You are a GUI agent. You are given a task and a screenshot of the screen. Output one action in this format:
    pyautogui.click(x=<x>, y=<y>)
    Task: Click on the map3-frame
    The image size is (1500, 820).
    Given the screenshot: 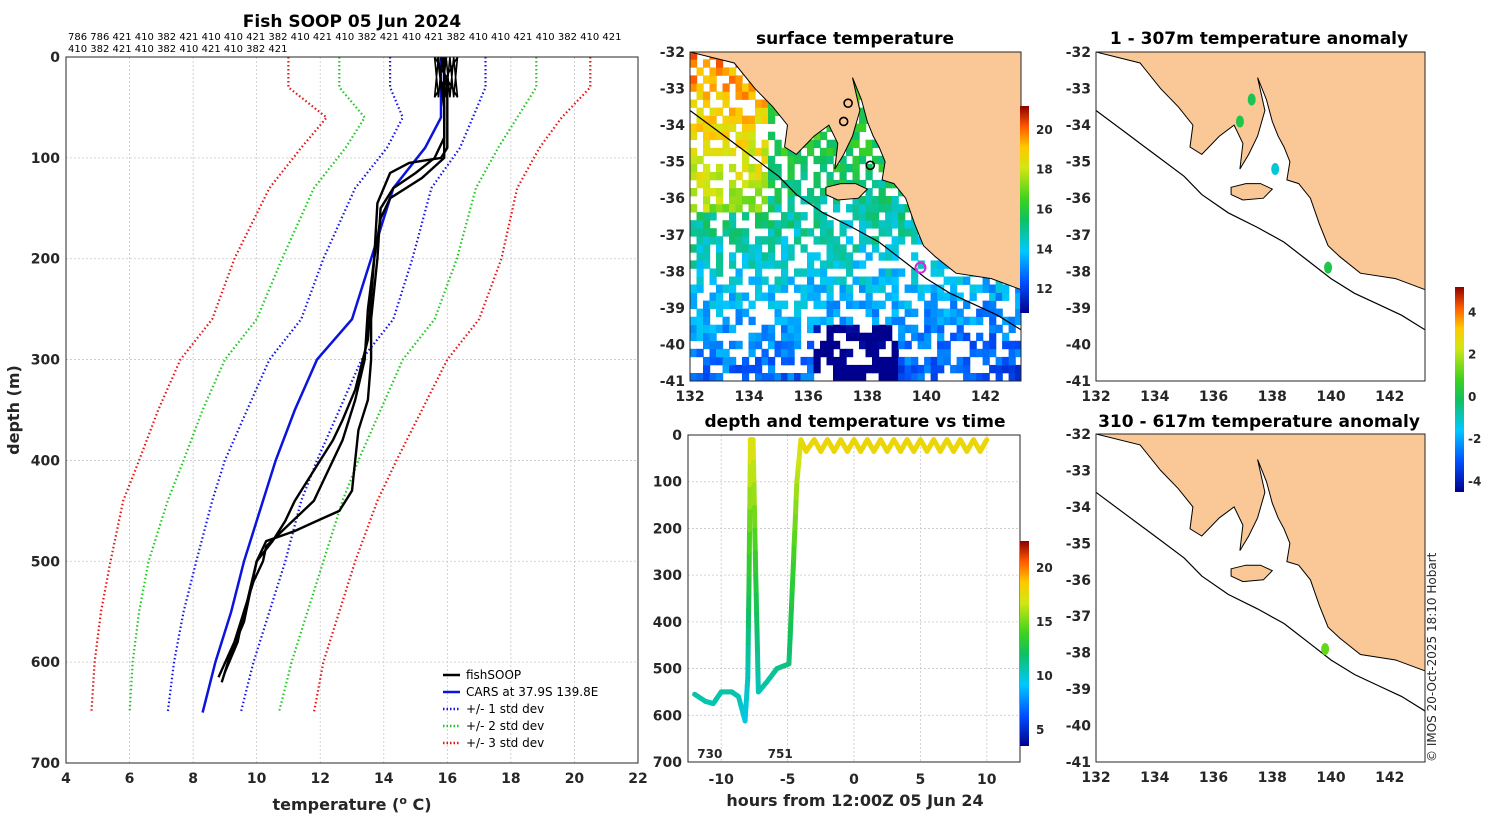 What is the action you would take?
    pyautogui.click(x=1260, y=598)
    